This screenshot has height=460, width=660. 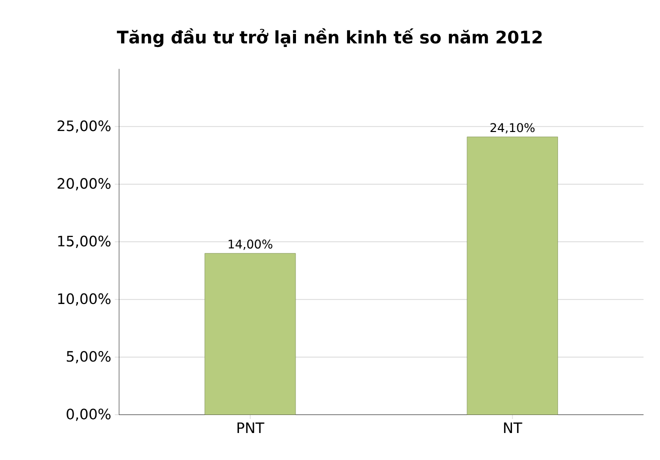 I want to click on data-label: 24,10%, so click(x=512, y=128).